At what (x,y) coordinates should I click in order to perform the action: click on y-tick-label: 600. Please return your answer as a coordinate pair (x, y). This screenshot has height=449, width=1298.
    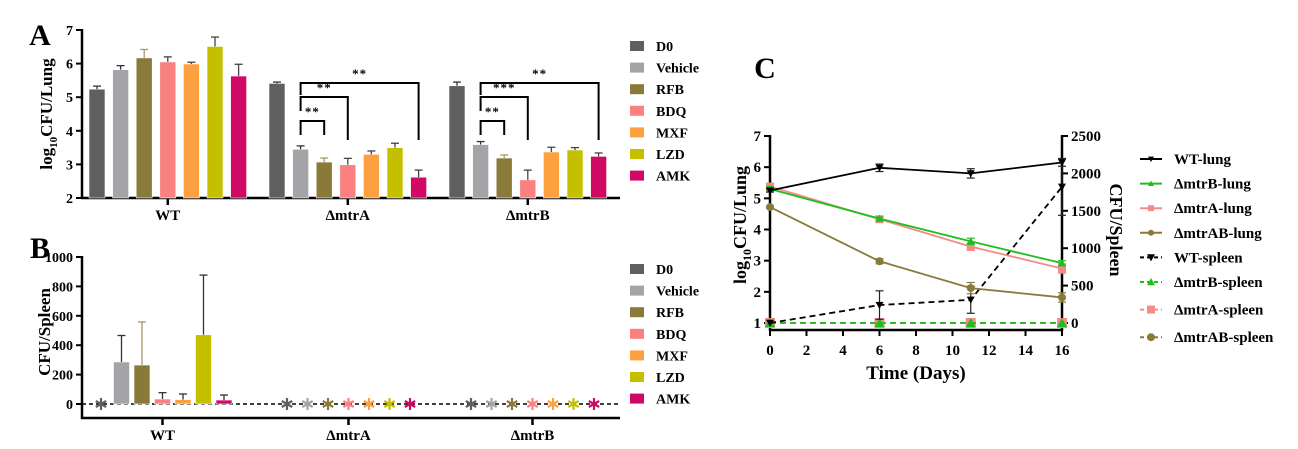
    Looking at the image, I should click on (62, 317).